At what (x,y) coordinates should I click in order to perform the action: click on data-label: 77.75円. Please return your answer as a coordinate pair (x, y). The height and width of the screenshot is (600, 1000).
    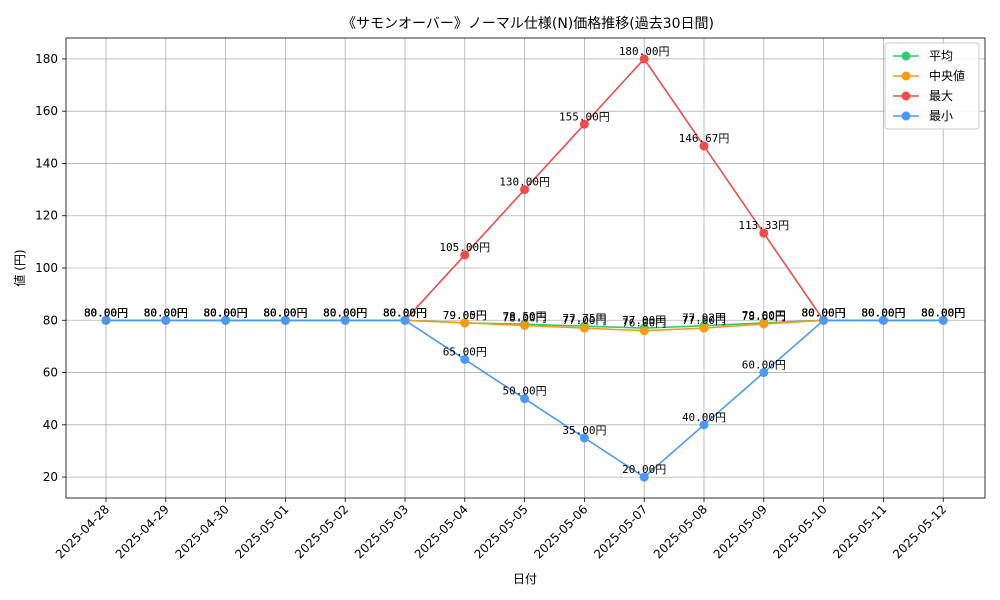
    Looking at the image, I should click on (584, 318).